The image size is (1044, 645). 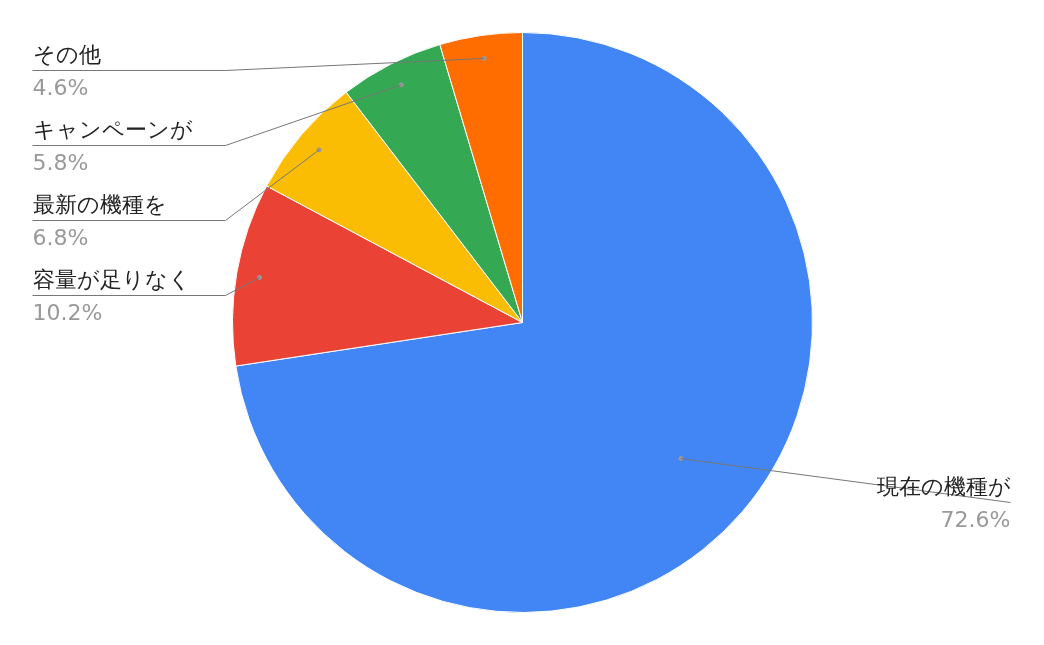 I want to click on data-label: 5.8%, so click(x=60, y=162).